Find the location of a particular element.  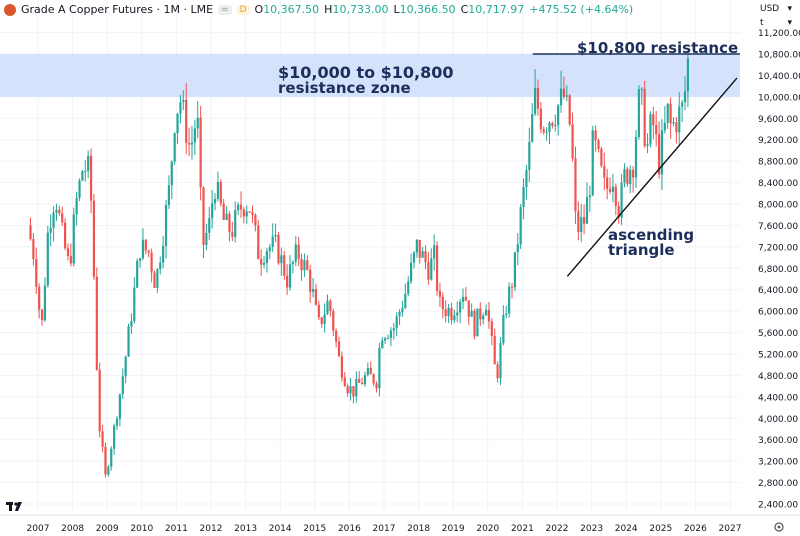

x-tick-label: 2019 is located at coordinates (453, 529).